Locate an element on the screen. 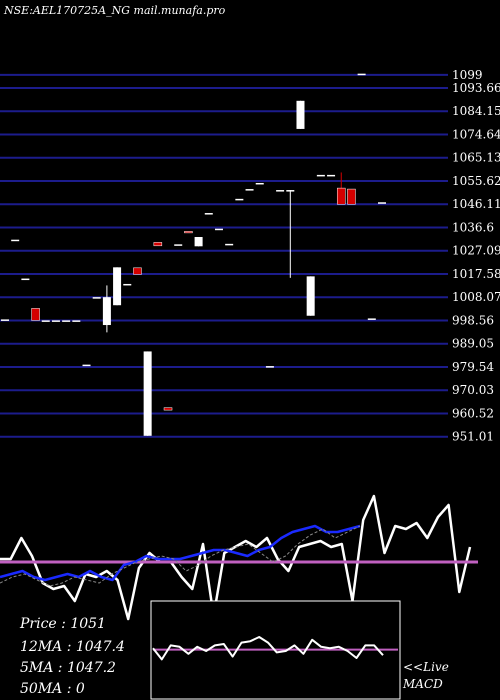  y-tick-label: 1008.07 is located at coordinates (476, 297).